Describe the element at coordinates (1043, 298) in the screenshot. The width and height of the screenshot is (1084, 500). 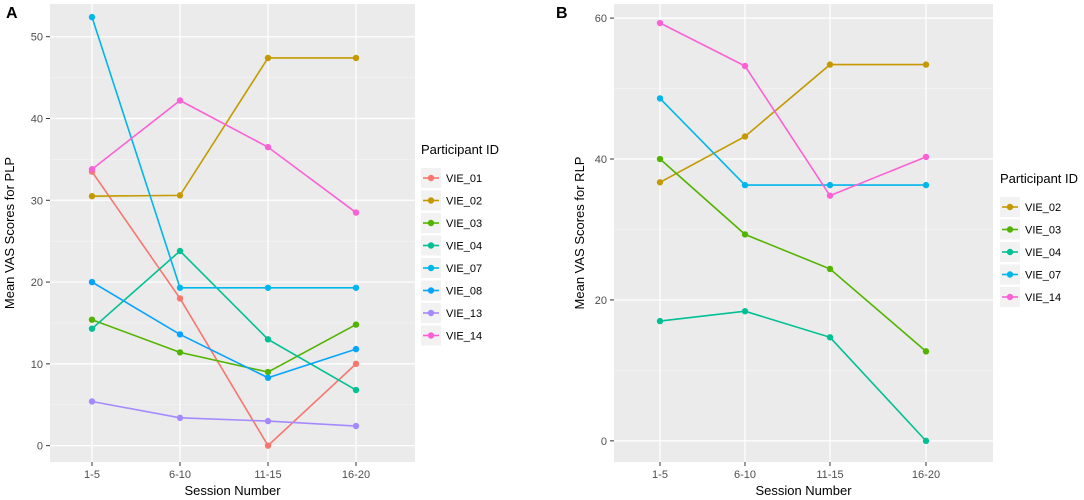
I see `panel-b-legend-label-vie_14: VIE_14` at that location.